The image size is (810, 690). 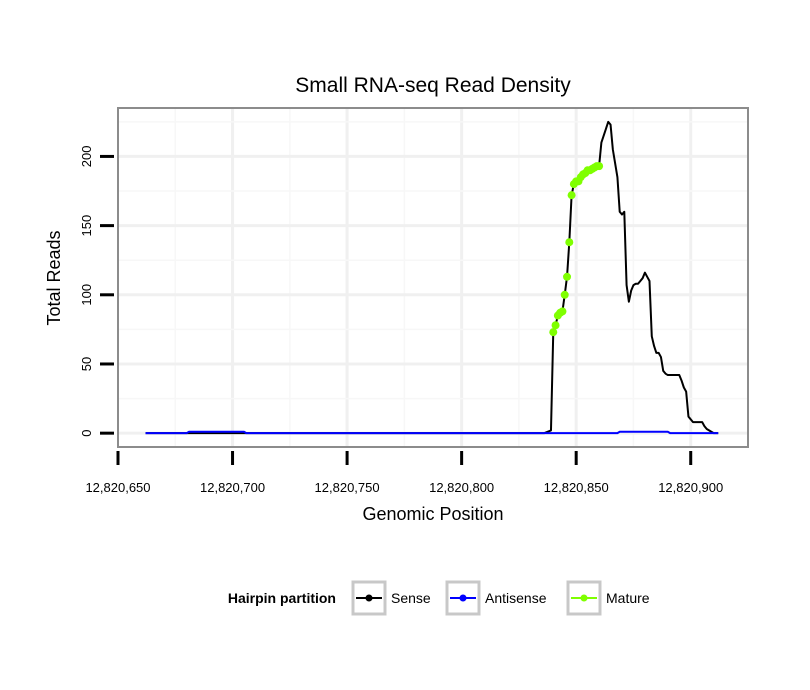 I want to click on legend-entry-antisense: Antisense, so click(x=496, y=598).